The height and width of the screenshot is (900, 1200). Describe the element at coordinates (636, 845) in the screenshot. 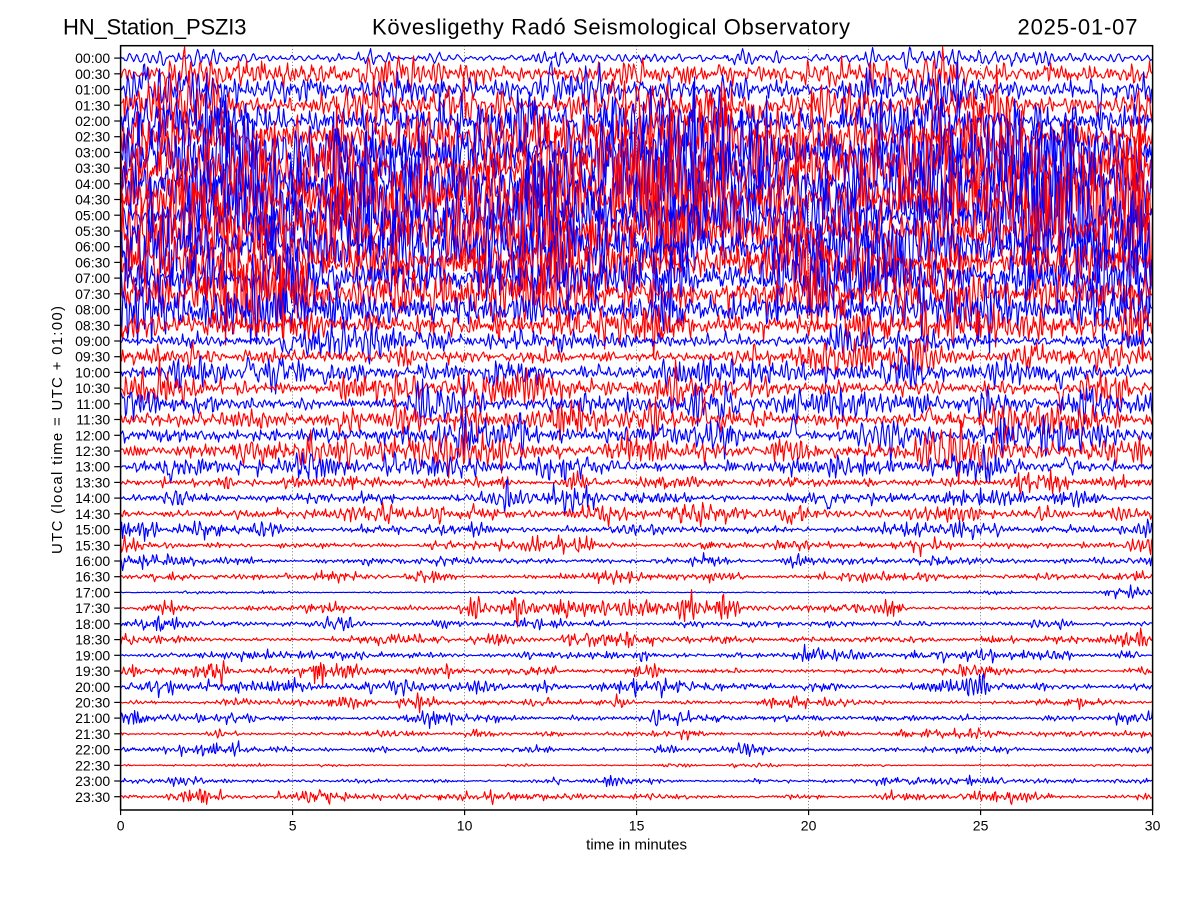

I see `svg-text: time in minutes` at that location.